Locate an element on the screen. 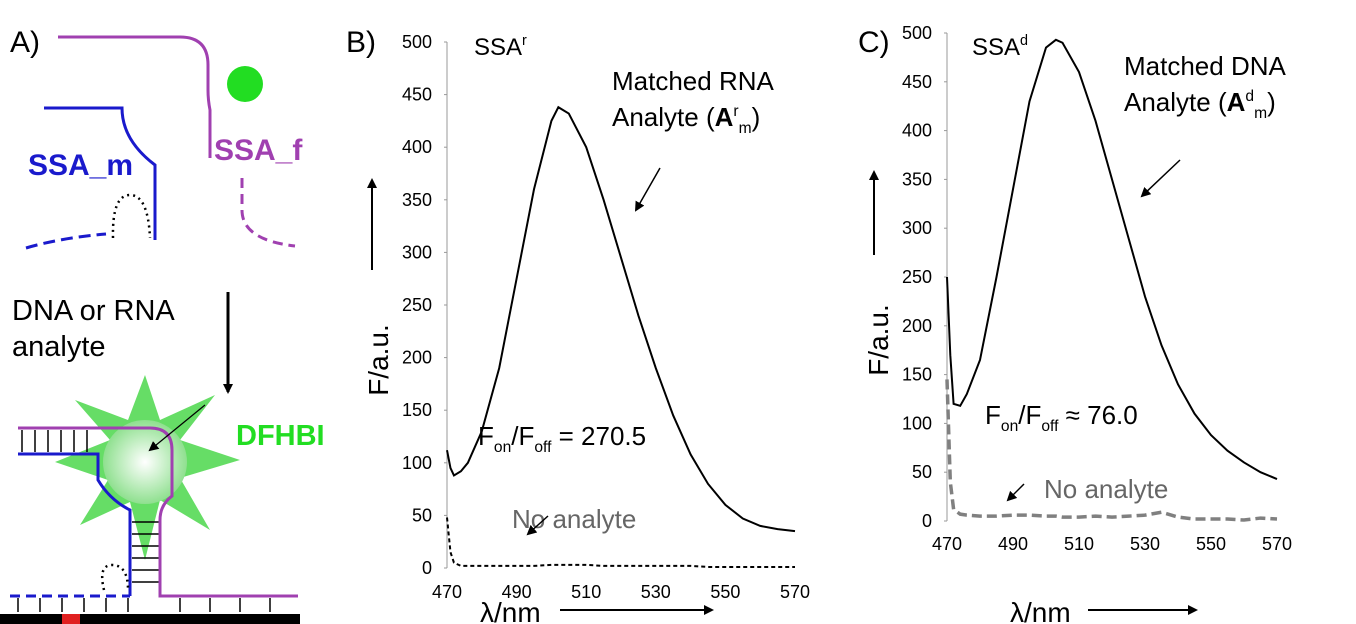 This screenshot has height=624, width=1356. text-piece: = 270.5 is located at coordinates (598, 436).